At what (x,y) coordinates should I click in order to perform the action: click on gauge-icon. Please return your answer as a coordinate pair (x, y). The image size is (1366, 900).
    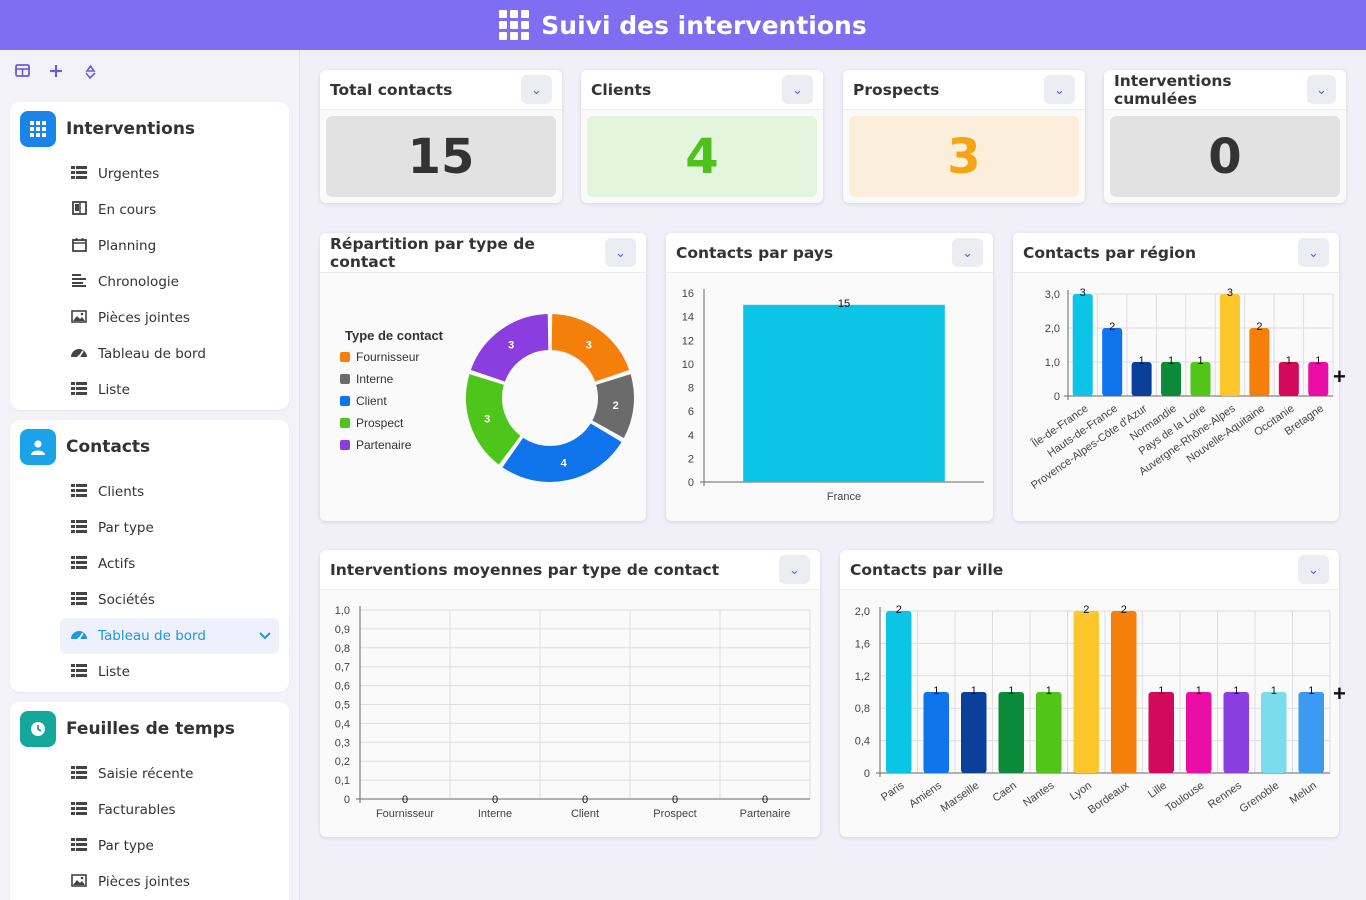
    Looking at the image, I should click on (79, 354).